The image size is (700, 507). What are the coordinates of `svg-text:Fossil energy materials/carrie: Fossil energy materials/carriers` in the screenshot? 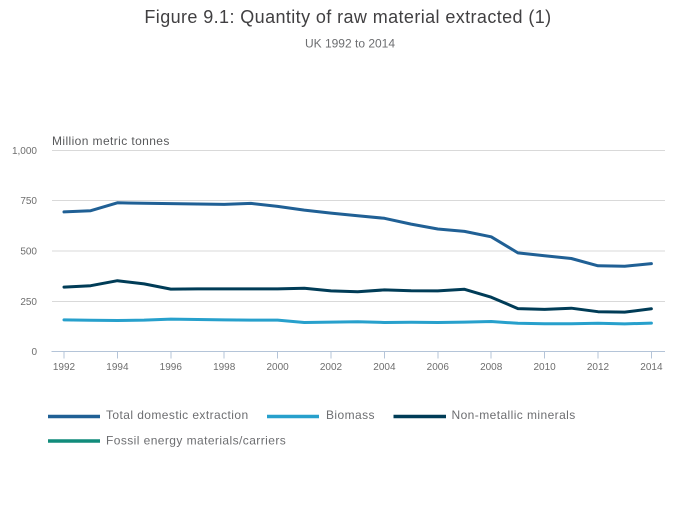 It's located at (196, 441).